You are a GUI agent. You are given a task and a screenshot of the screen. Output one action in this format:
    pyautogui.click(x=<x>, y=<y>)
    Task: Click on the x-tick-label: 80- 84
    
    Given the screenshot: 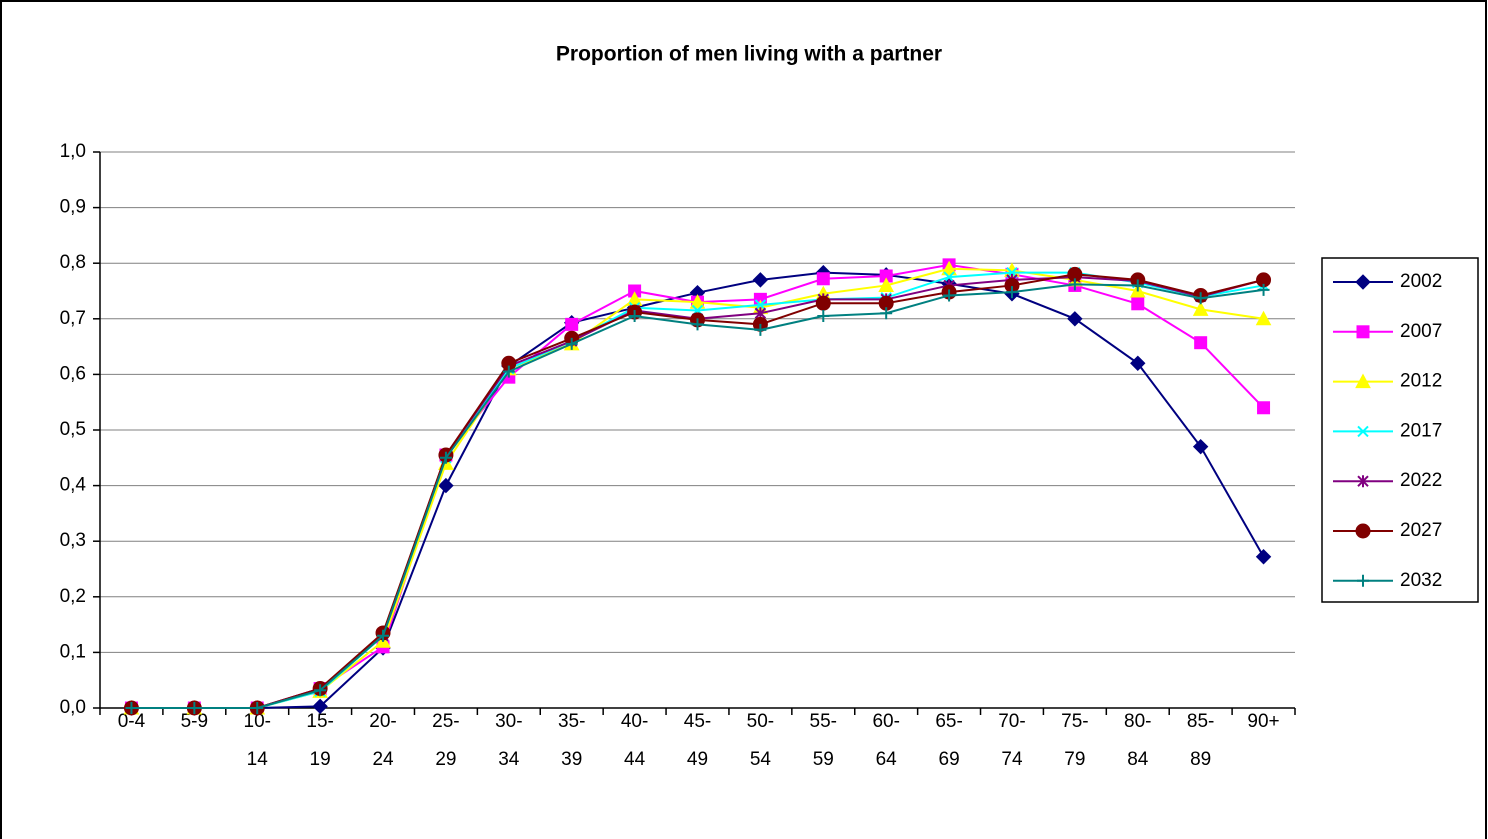 What is the action you would take?
    pyautogui.click(x=1137, y=740)
    